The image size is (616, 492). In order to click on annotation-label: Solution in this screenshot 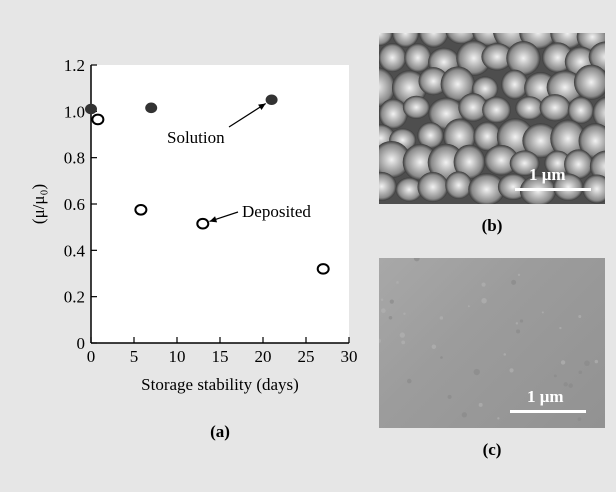, I will do `click(196, 137)`.